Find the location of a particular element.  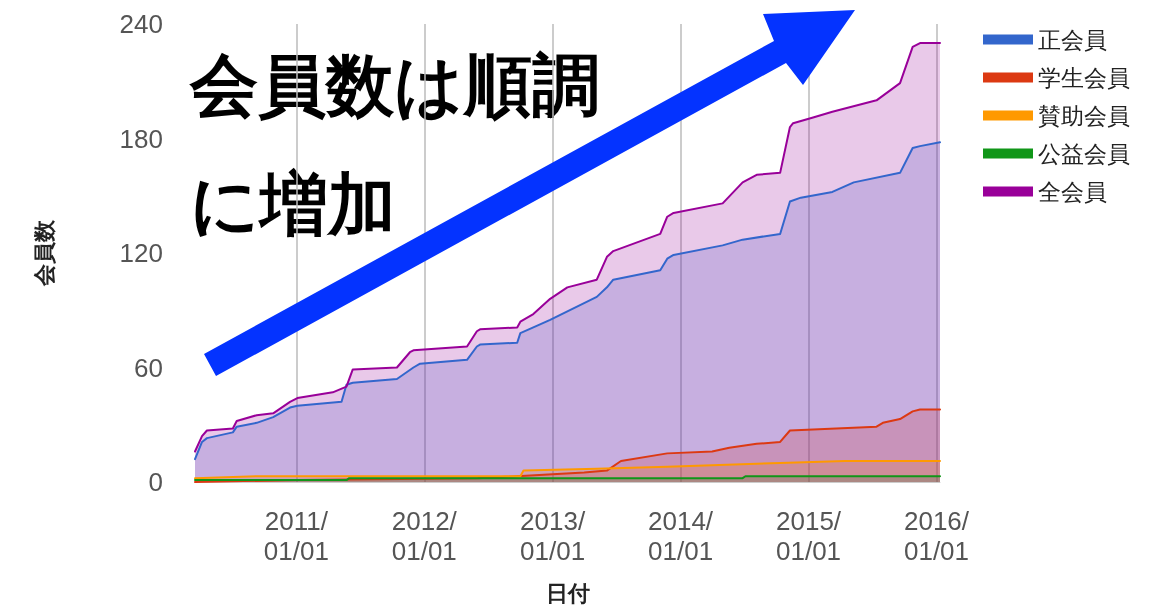

x-tick-label: 2015/01/01 is located at coordinates (808, 536).